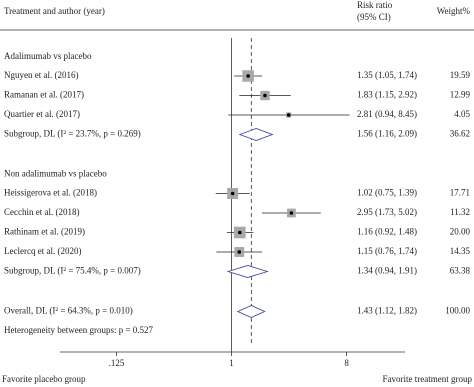 The width and height of the screenshot is (474, 387). I want to click on left-label: Favorite placebo group, so click(44, 379).